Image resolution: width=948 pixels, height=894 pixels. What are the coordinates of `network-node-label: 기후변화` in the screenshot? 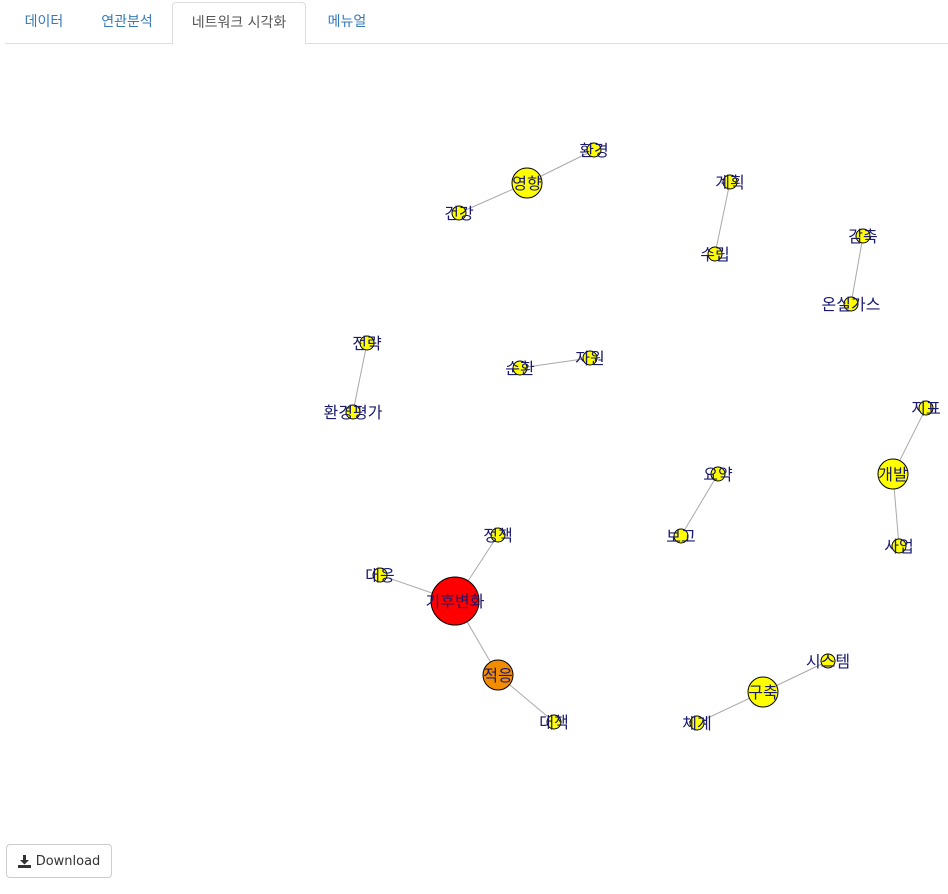 It's located at (455, 601).